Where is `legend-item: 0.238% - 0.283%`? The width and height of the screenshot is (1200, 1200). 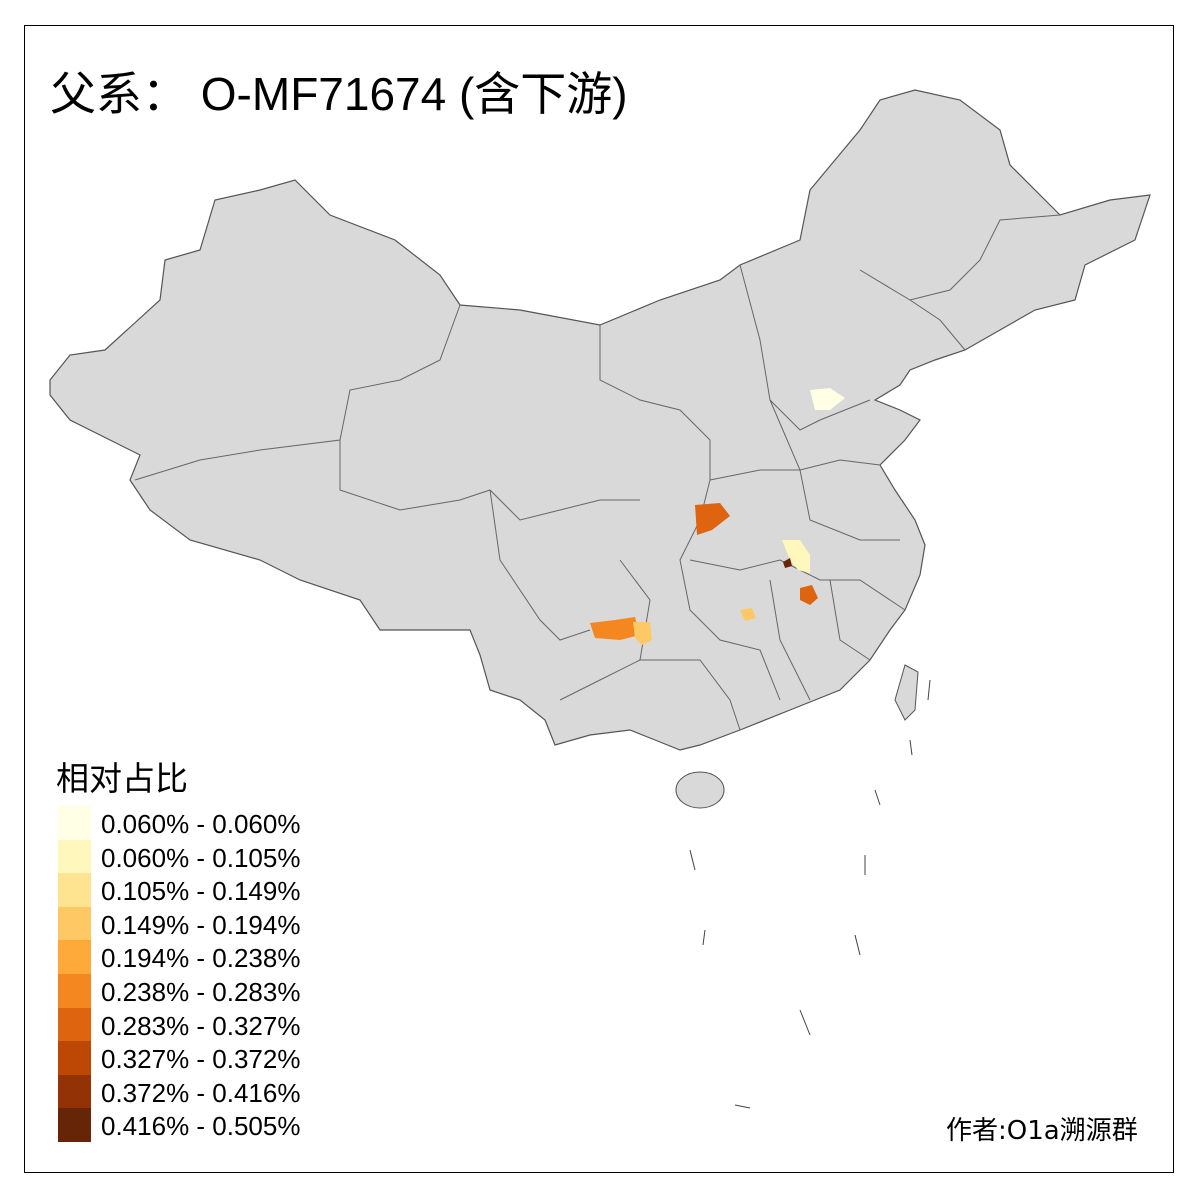
legend-item: 0.238% - 0.283% is located at coordinates (208, 991).